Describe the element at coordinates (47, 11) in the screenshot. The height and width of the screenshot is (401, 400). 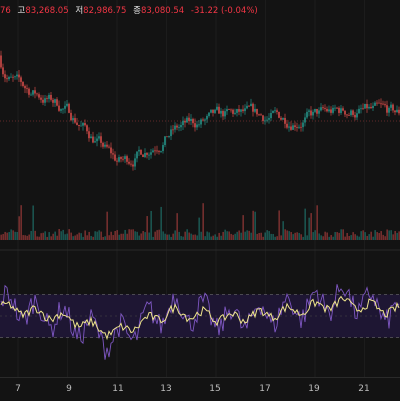
I see `high-value: 83,268.05` at that location.